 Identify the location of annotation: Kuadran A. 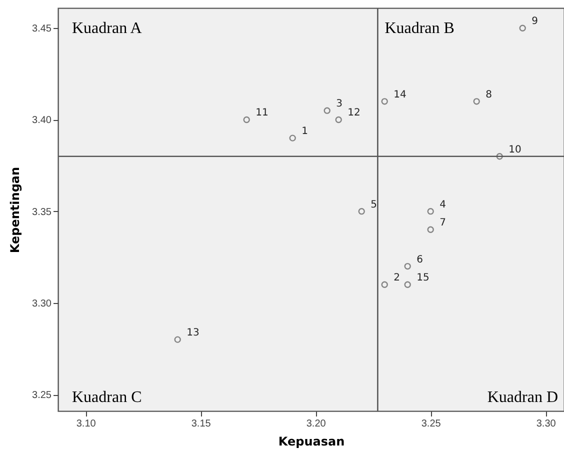
(107, 28).